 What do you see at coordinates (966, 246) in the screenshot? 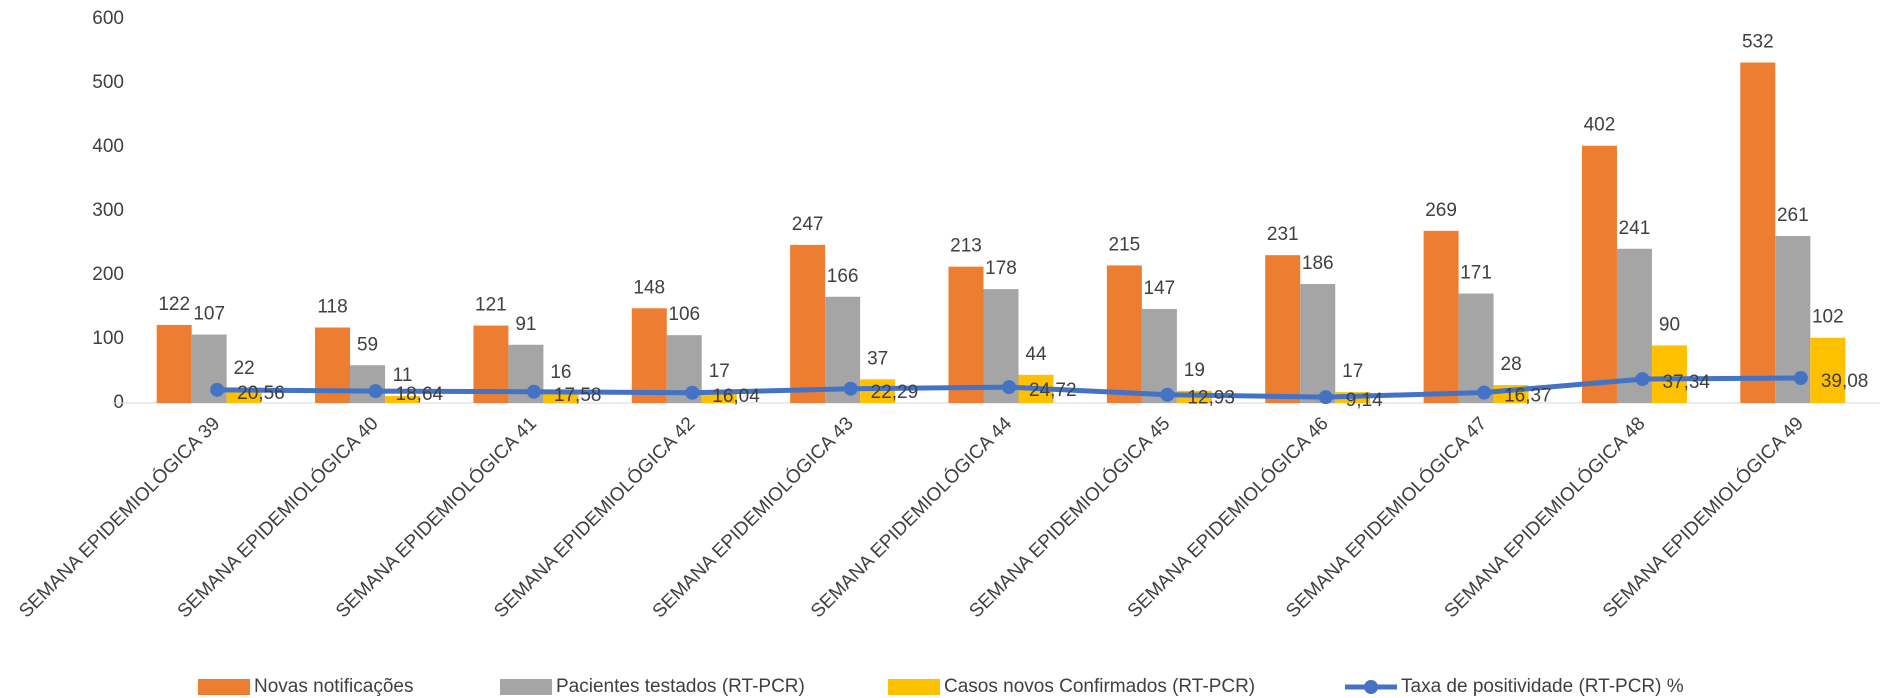
I see `bar-value-label: 213` at bounding box center [966, 246].